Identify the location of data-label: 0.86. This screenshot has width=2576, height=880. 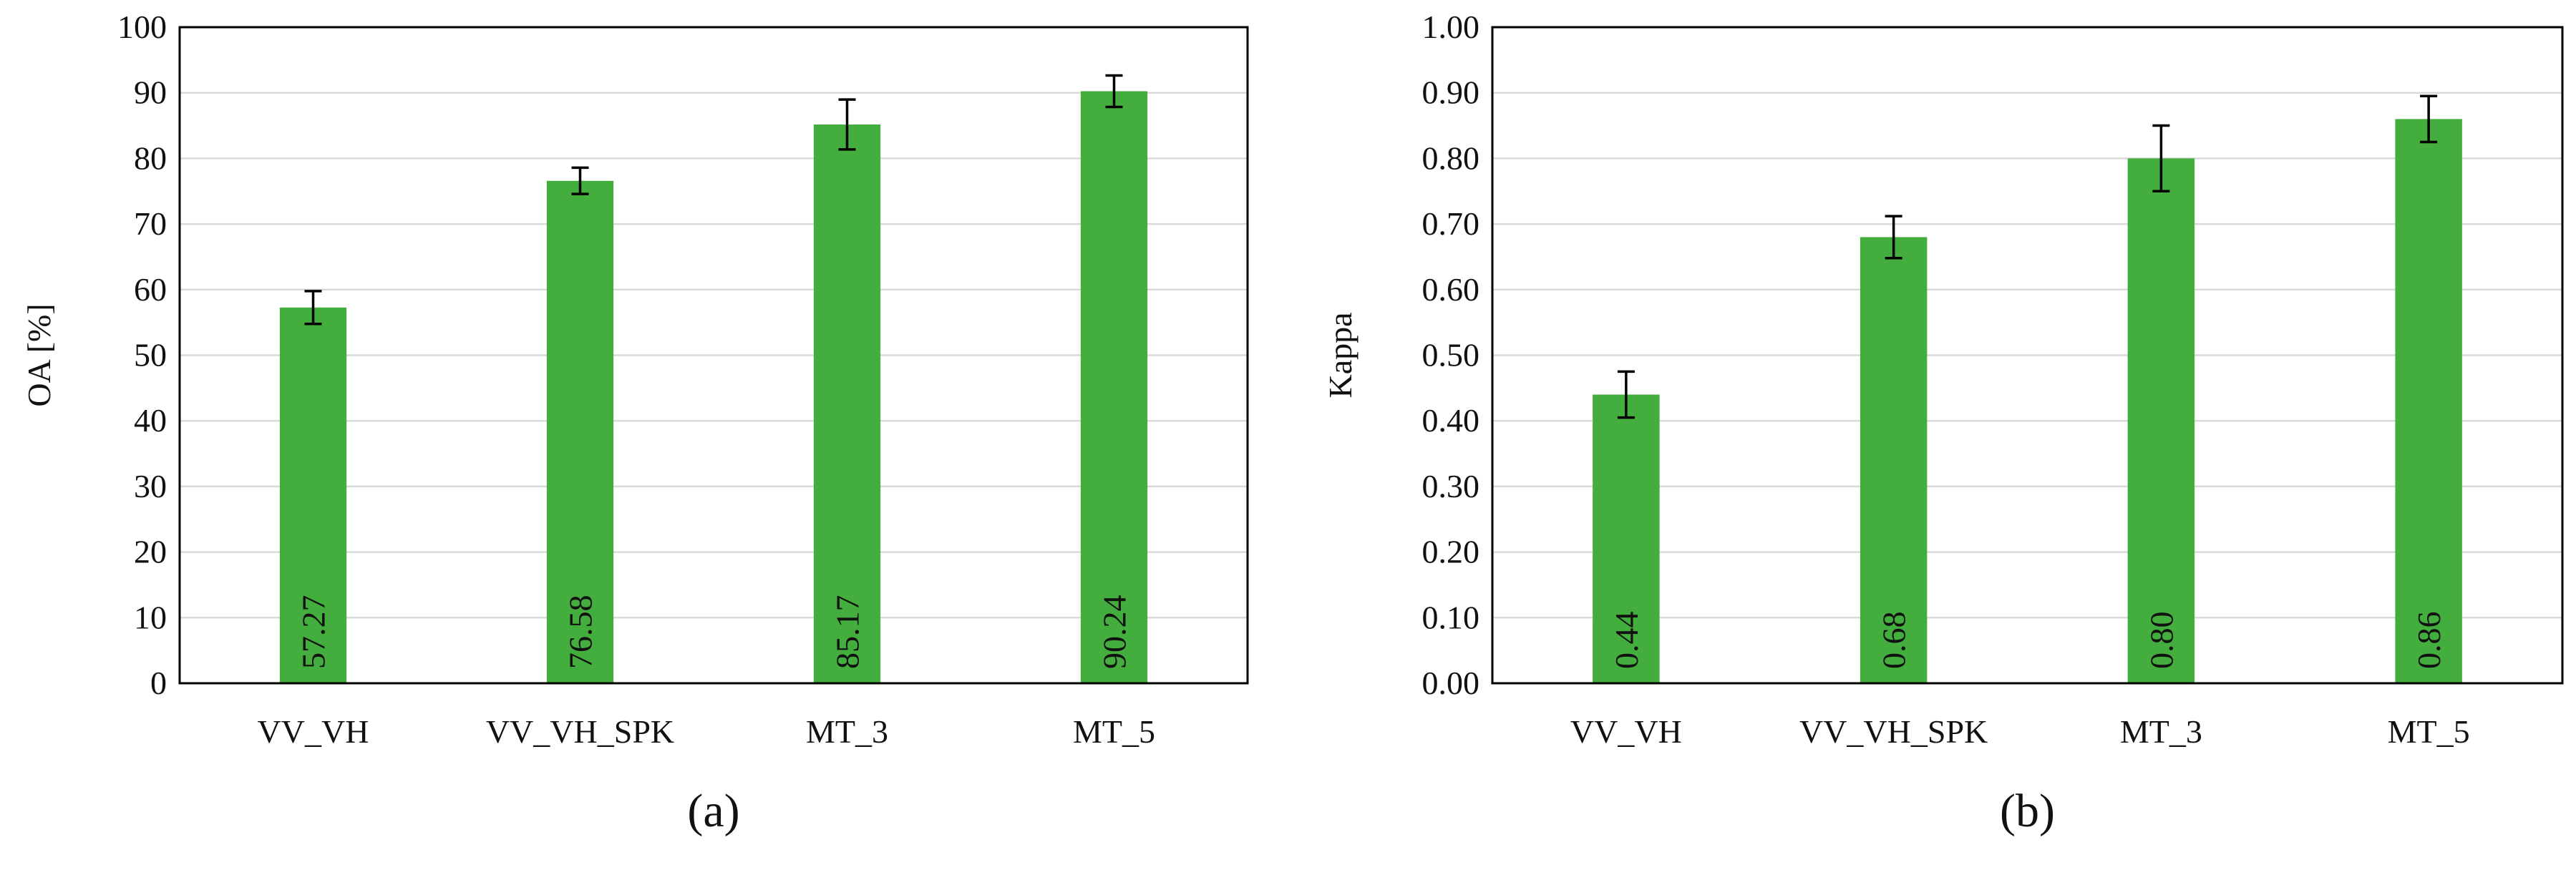
(2429, 641).